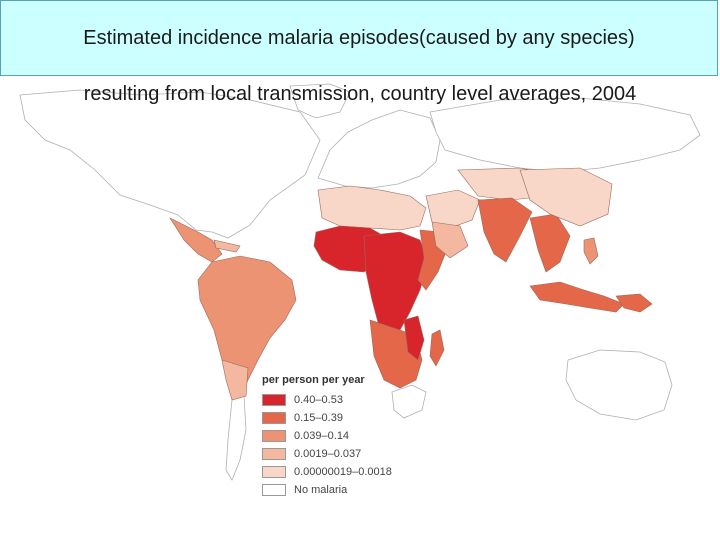  What do you see at coordinates (320, 101) in the screenshot?
I see `greenland` at bounding box center [320, 101].